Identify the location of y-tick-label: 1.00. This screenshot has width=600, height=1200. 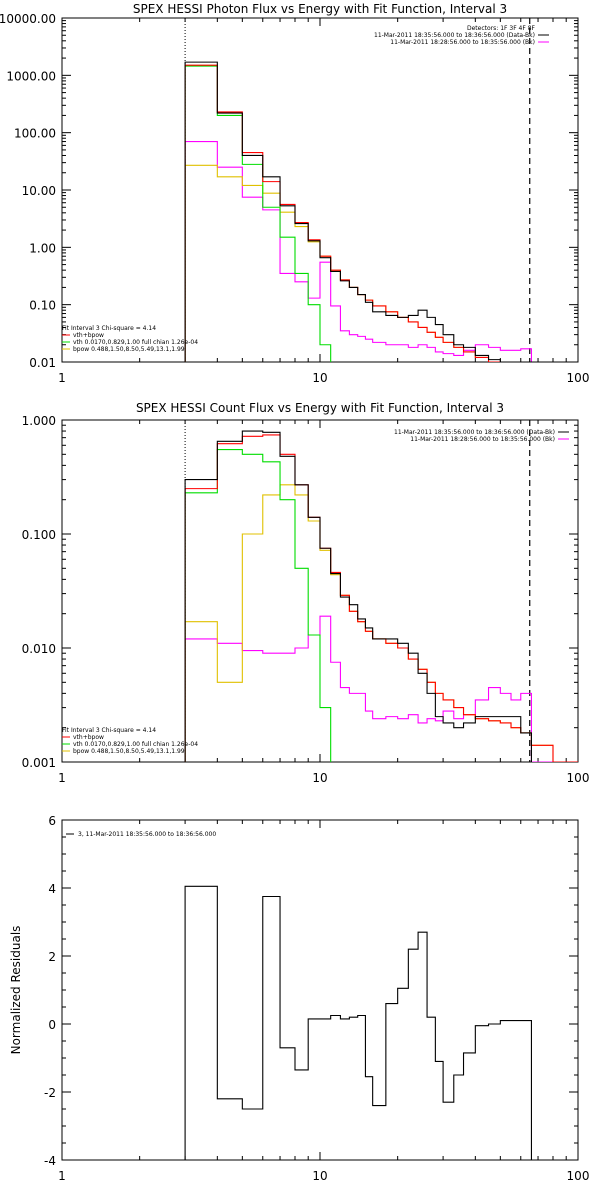
(42, 248).